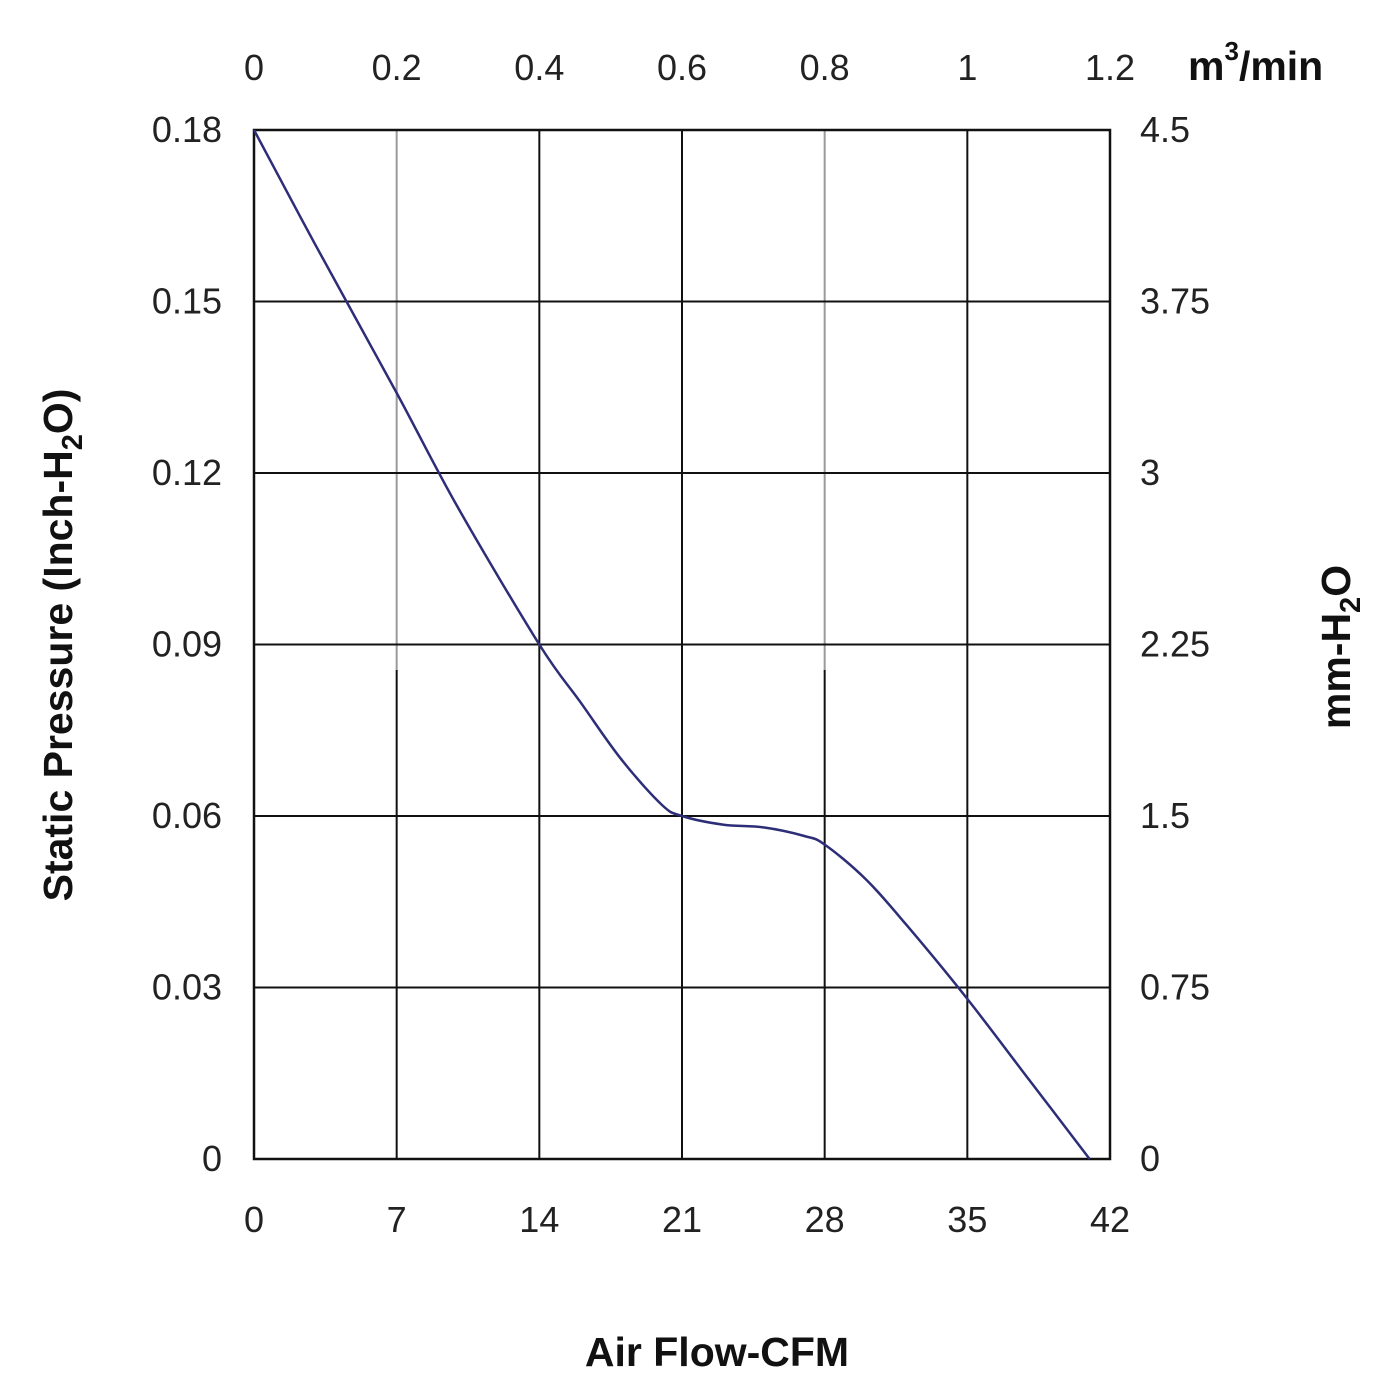 This screenshot has width=1400, height=1400. What do you see at coordinates (187, 815) in the screenshot?
I see `y-tick-label: 0.06` at bounding box center [187, 815].